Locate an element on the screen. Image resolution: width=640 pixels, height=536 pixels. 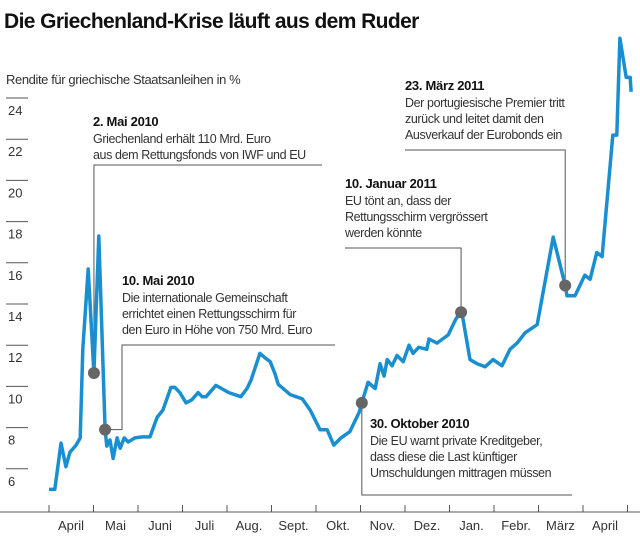
x-tick-label: Nov. is located at coordinates (383, 525).